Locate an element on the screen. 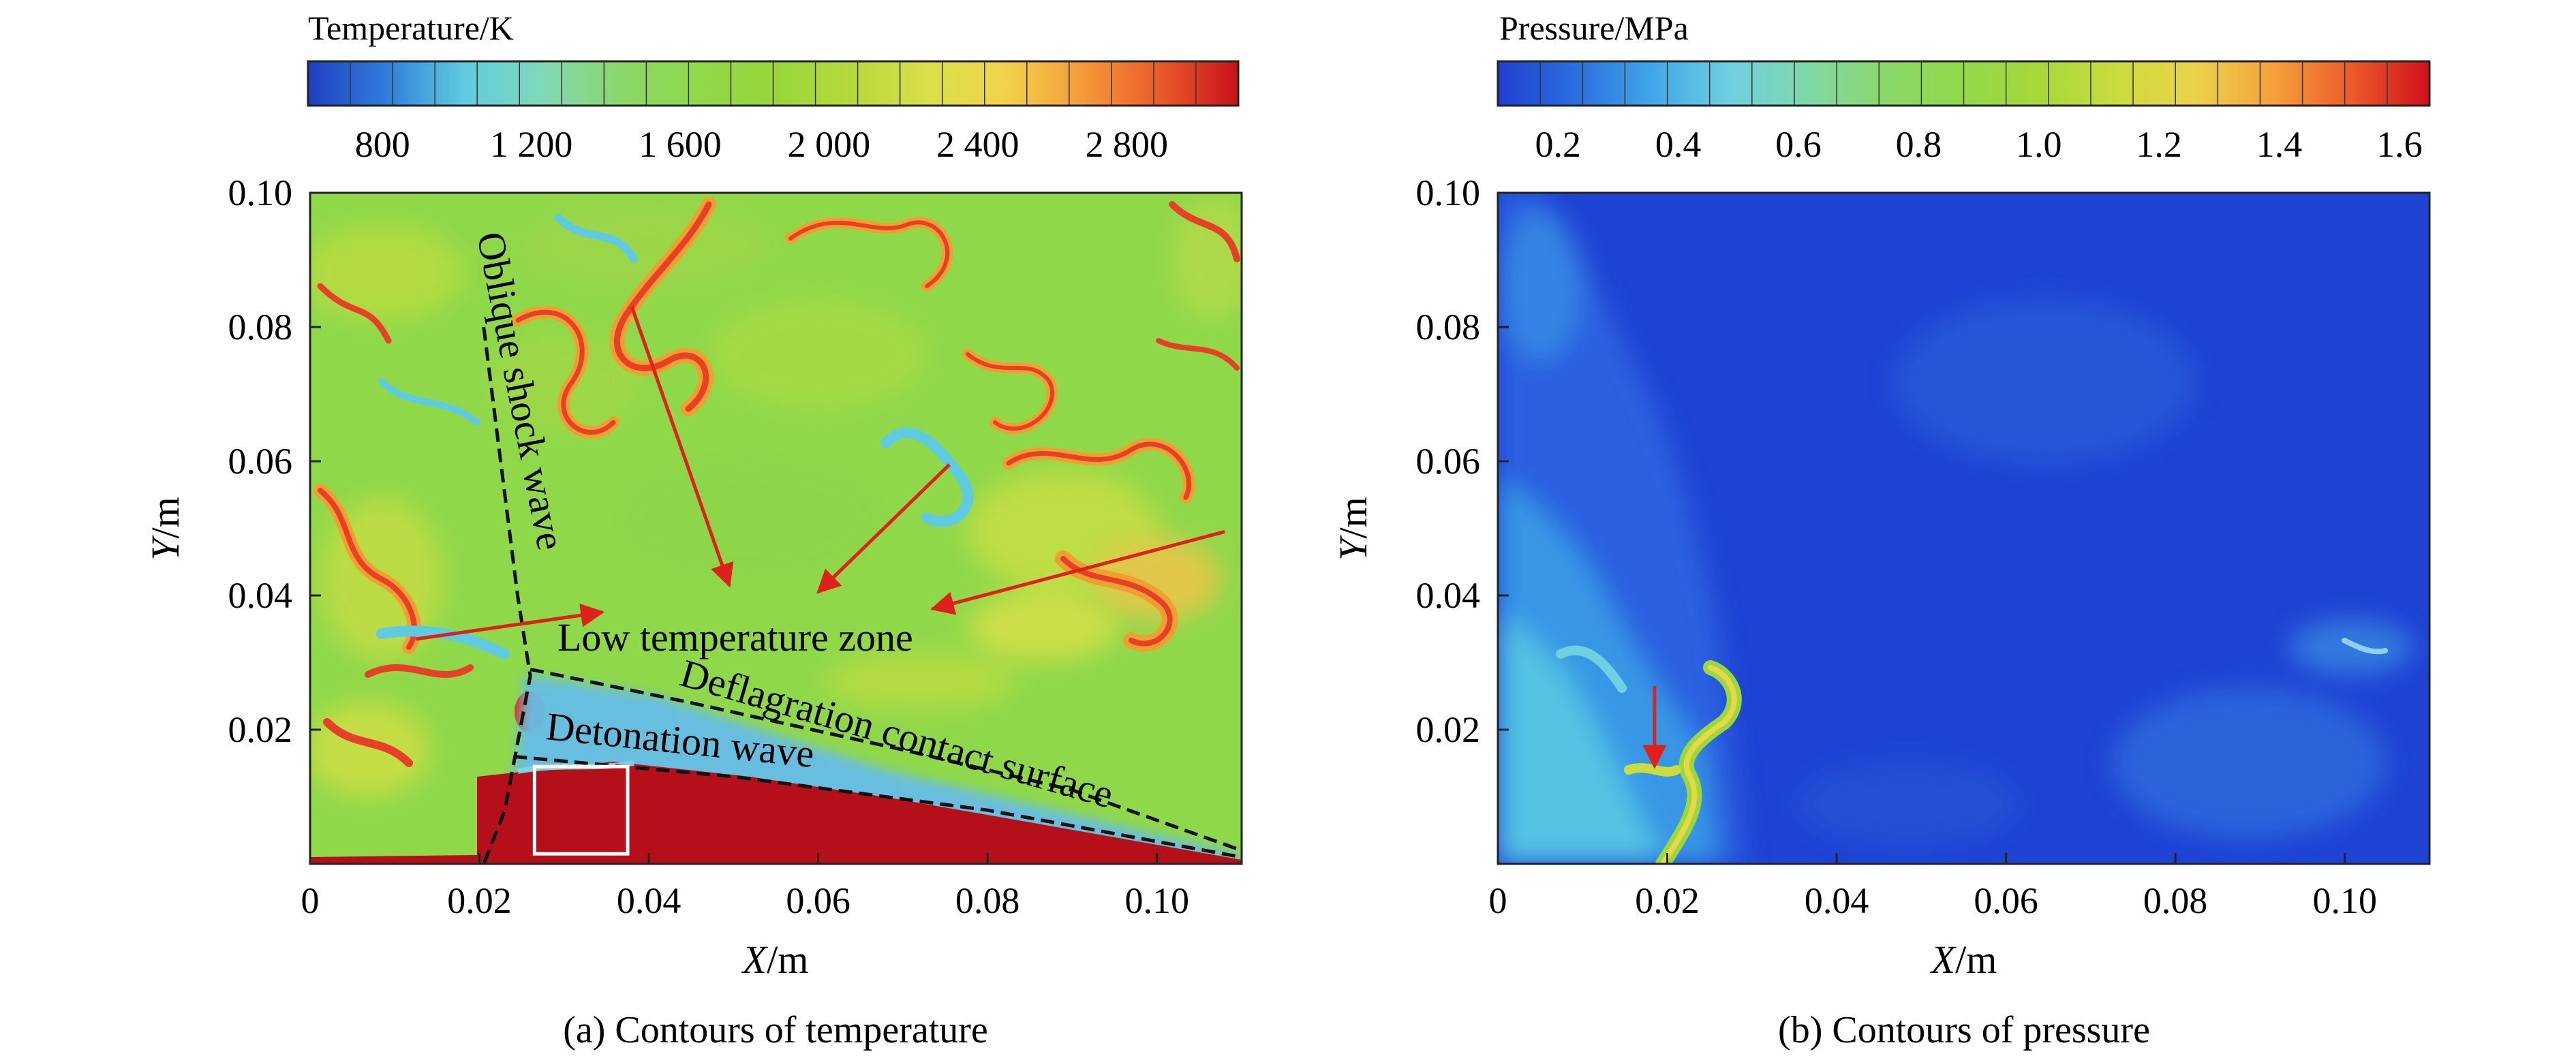 This screenshot has height=1056, width=2576. temperature-colorbar-tick-label: 1 200 is located at coordinates (531, 144).